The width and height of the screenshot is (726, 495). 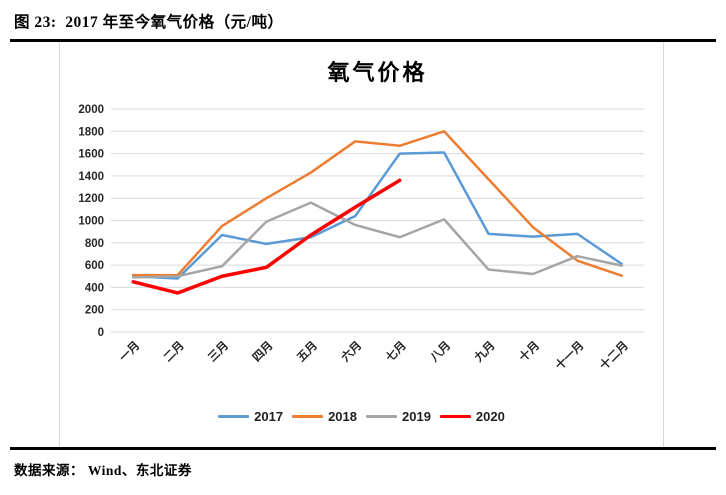 I want to click on chart-legend: 2017 2018 2019 2020, so click(x=361, y=416).